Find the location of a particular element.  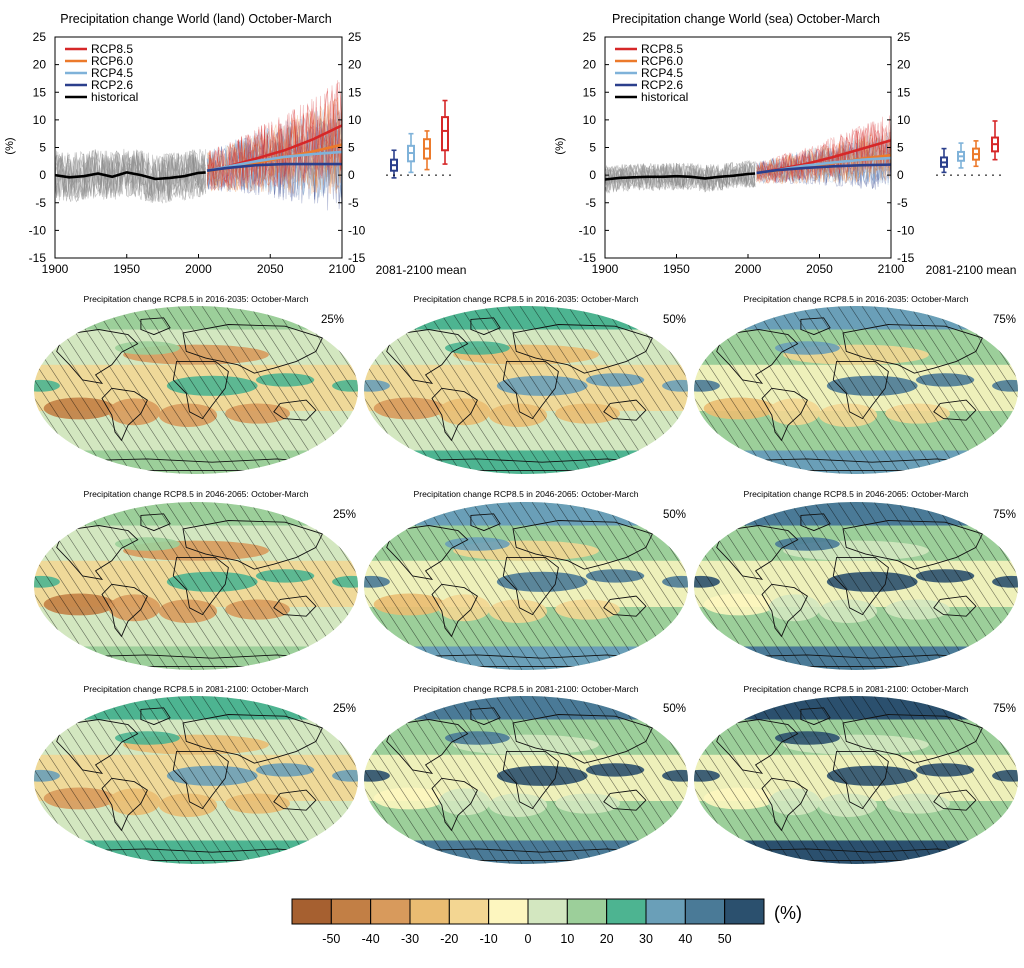

y-tick-label: 10 is located at coordinates (40, 120).